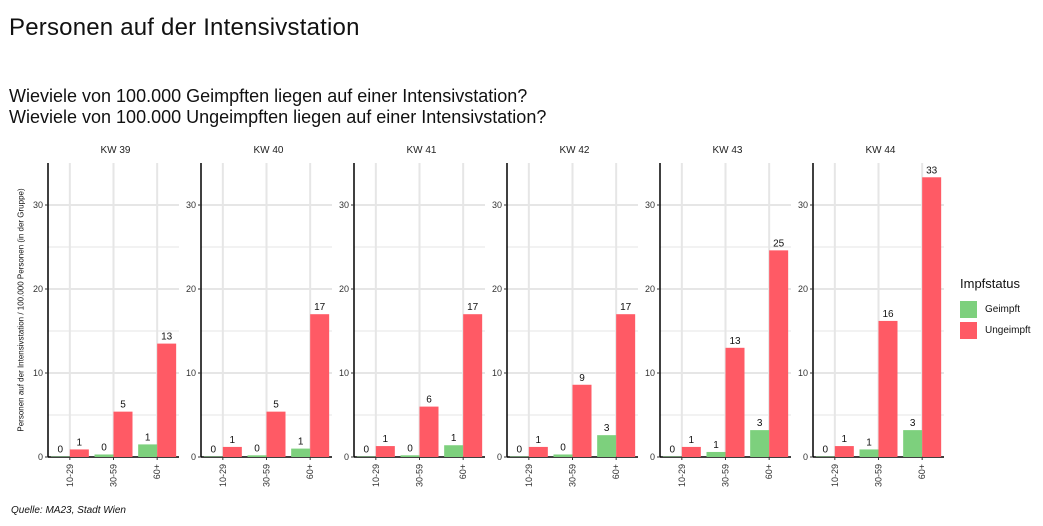  I want to click on panel-2-y-tick-label: 0, so click(193, 457).